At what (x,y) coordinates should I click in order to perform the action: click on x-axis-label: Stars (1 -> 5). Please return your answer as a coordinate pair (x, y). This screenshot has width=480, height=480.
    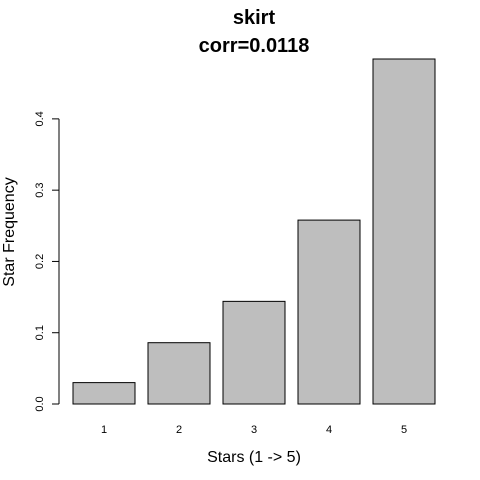
    Looking at the image, I should click on (254, 457).